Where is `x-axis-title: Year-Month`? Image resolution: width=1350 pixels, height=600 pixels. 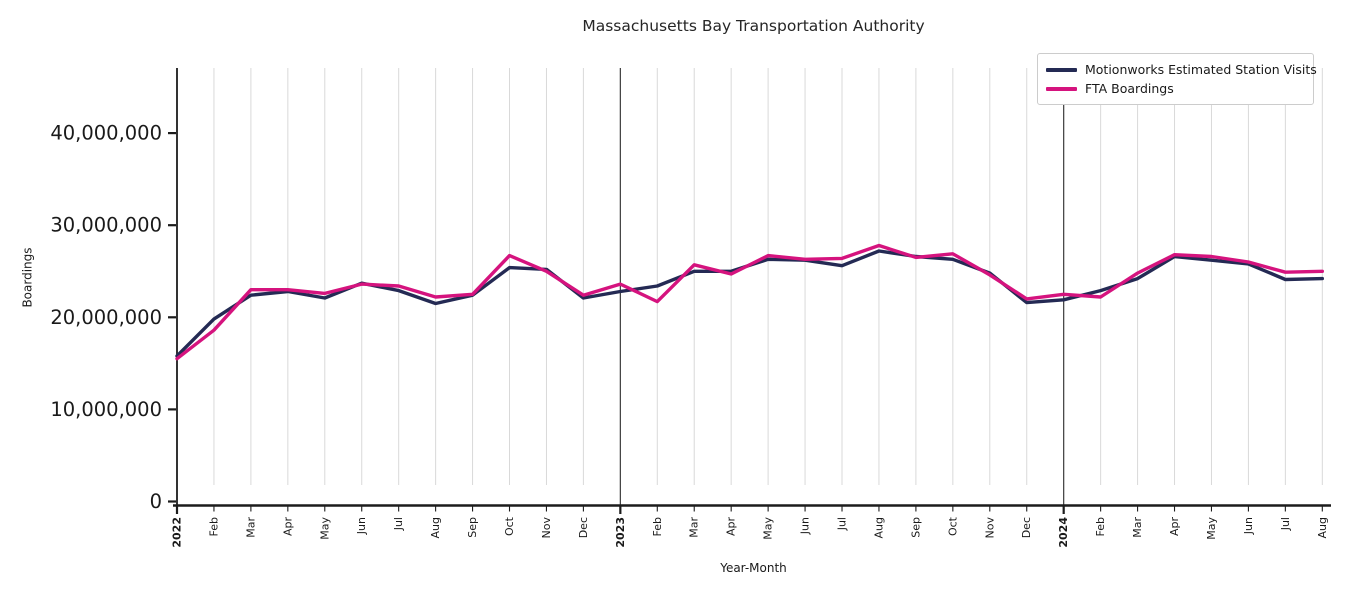
x-axis-title: Year-Month is located at coordinates (753, 568).